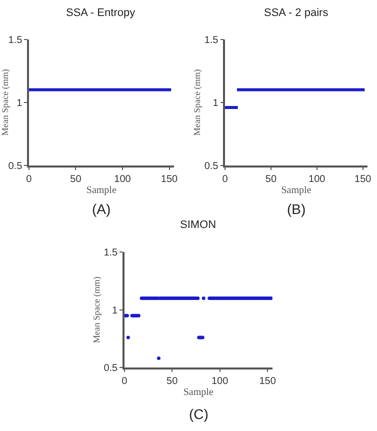  Describe the element at coordinates (101, 209) in the screenshot. I see `text: (A)` at that location.